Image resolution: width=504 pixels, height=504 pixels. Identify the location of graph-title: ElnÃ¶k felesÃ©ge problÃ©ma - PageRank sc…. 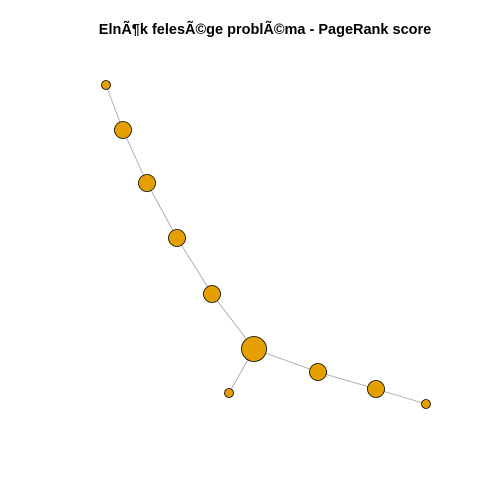
(265, 30).